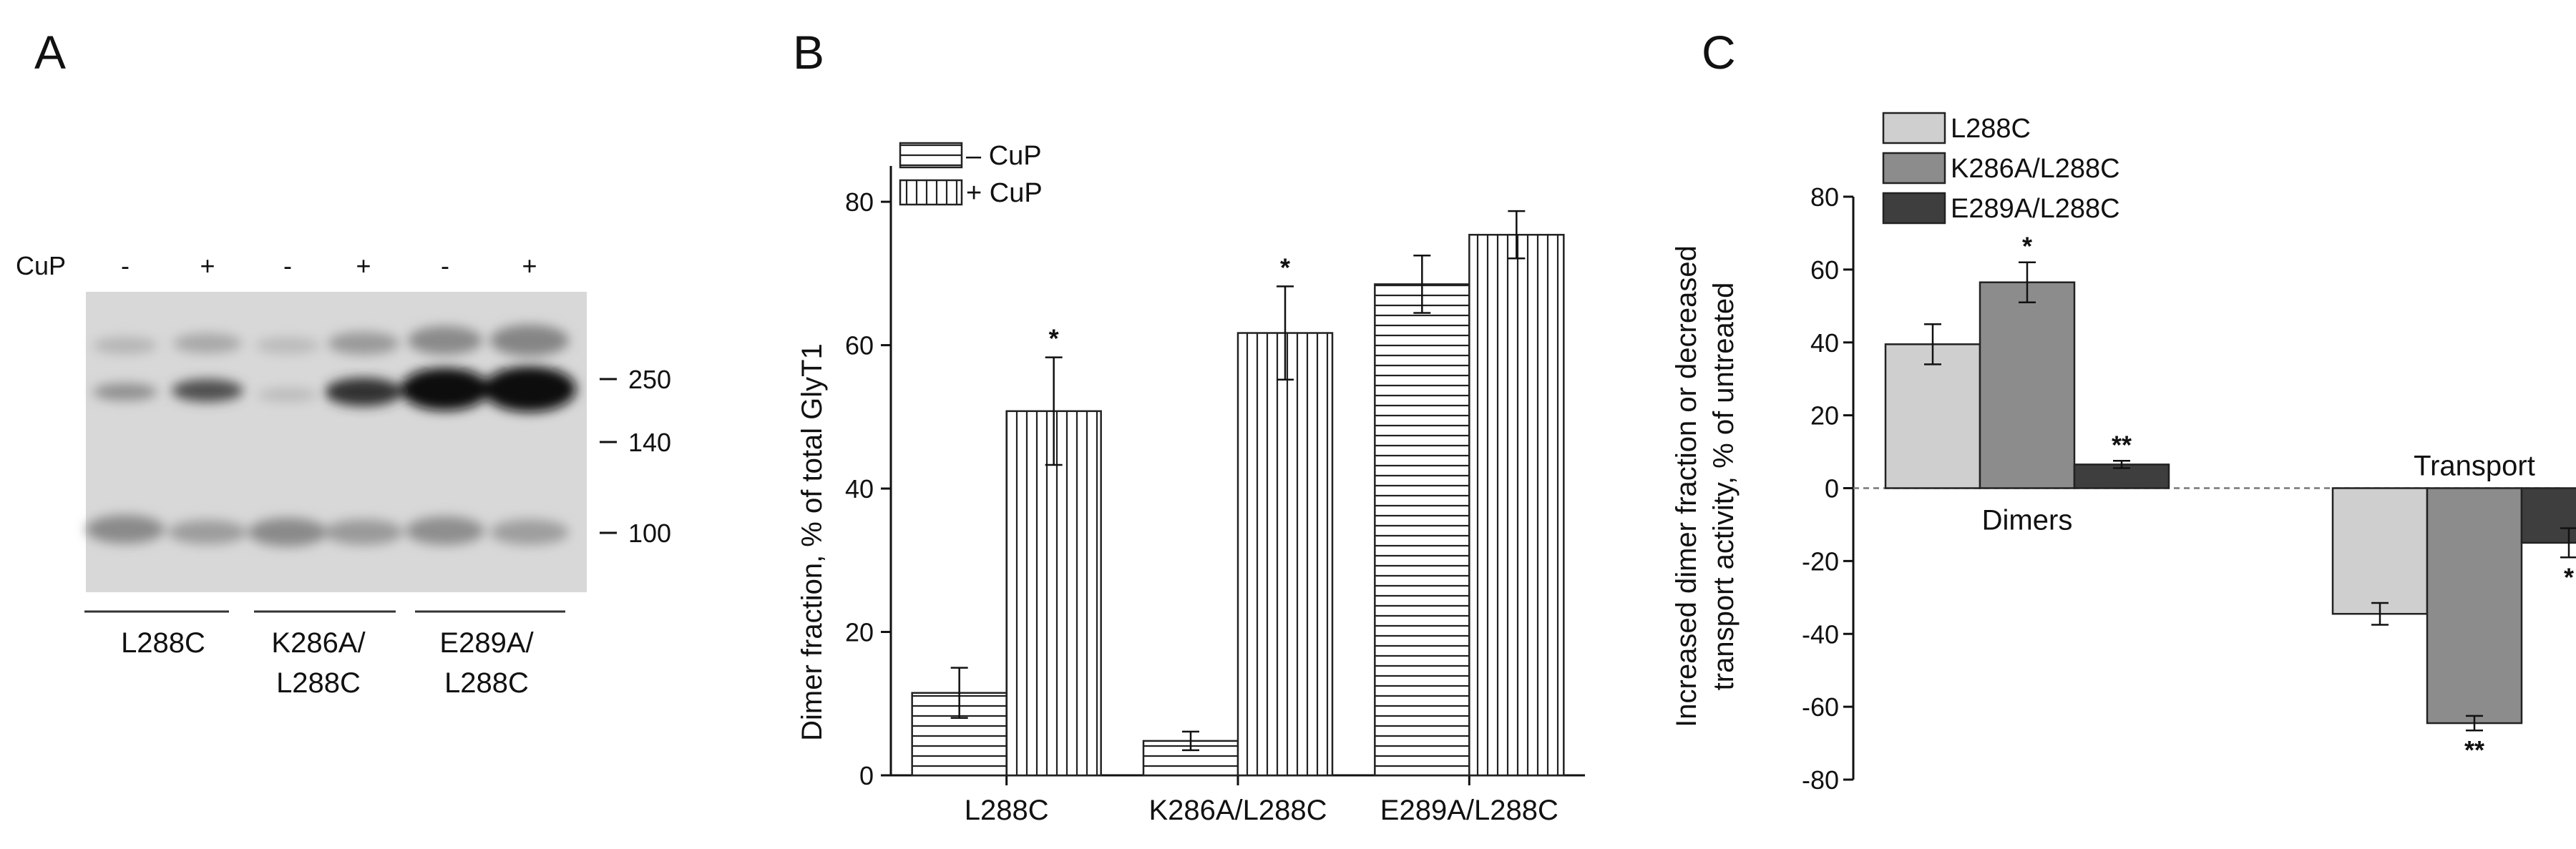 Image resolution: width=2576 pixels, height=849 pixels. I want to click on chart-b-category-label: K286A/L288C, so click(1237, 810).